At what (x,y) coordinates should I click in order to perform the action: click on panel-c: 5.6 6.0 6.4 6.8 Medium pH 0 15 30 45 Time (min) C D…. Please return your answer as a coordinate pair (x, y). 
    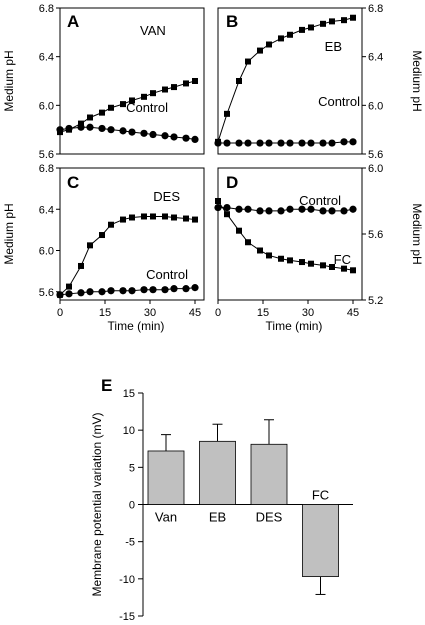
    Looking at the image, I should click on (103, 248).